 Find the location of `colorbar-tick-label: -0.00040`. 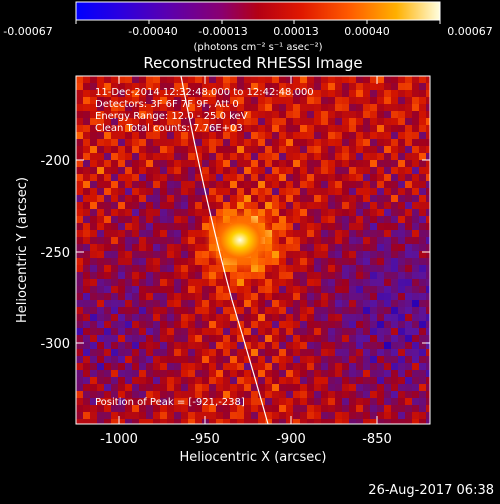

colorbar-tick-label: -0.00040 is located at coordinates (152, 31).